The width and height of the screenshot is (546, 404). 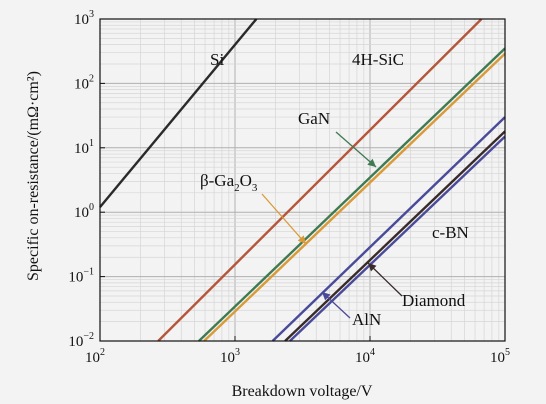 What do you see at coordinates (84, 211) in the screenshot?
I see `y-tick-label: 10⁰` at bounding box center [84, 211].